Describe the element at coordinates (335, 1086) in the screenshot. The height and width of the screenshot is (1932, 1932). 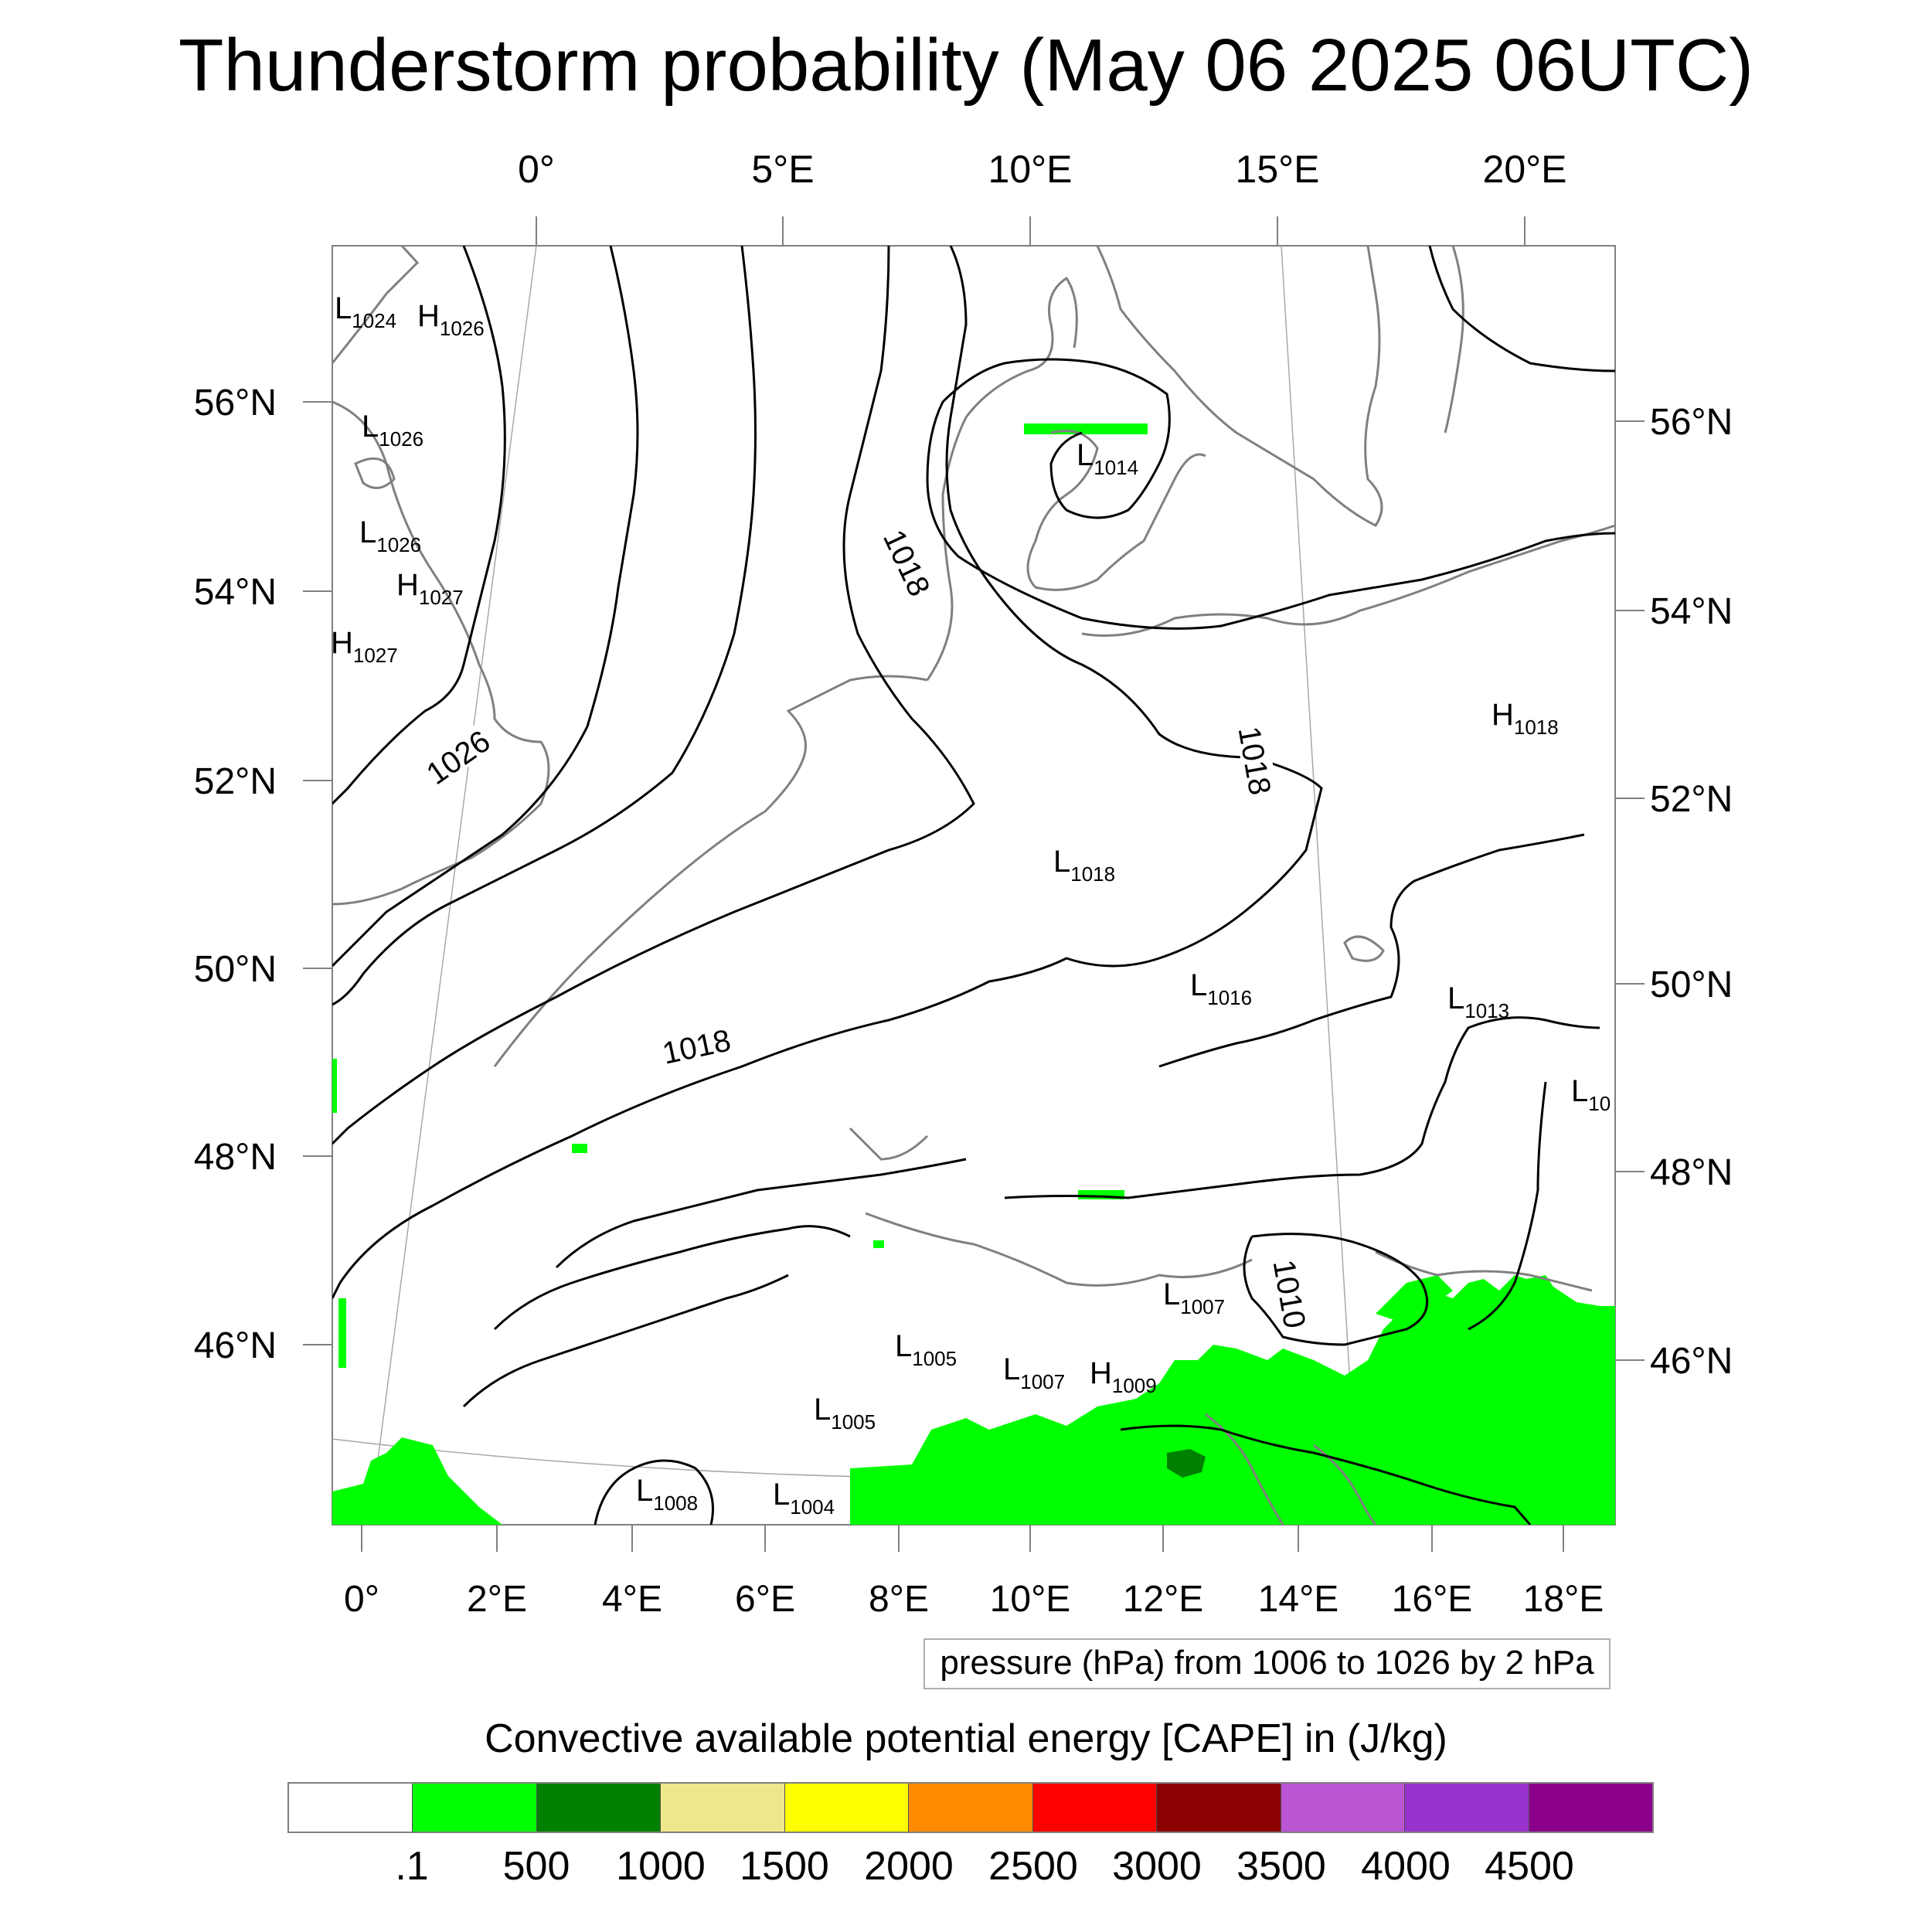
I see `cape-region-west-edge` at that location.